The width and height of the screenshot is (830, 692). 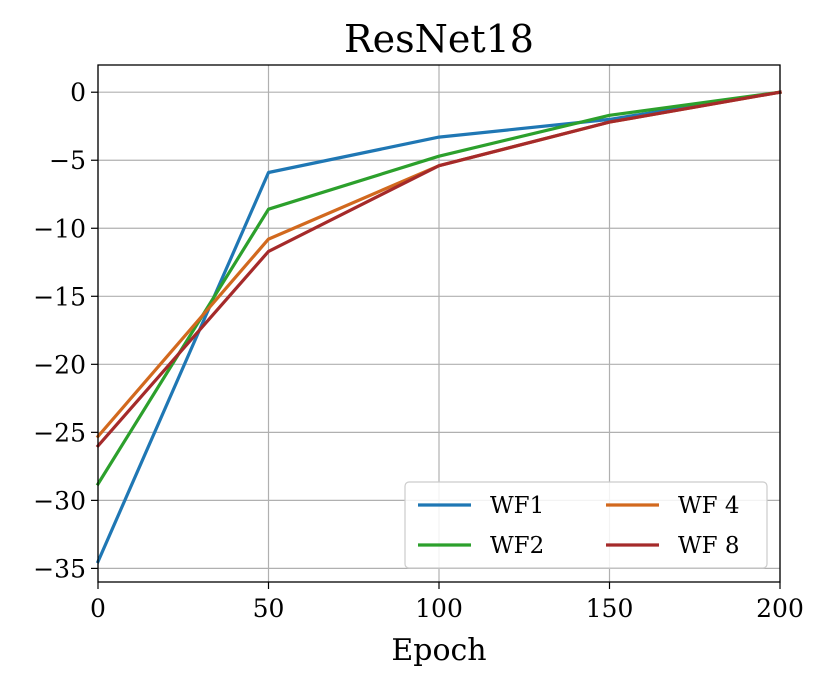 I want to click on x-tick-label: 50, so click(x=269, y=608).